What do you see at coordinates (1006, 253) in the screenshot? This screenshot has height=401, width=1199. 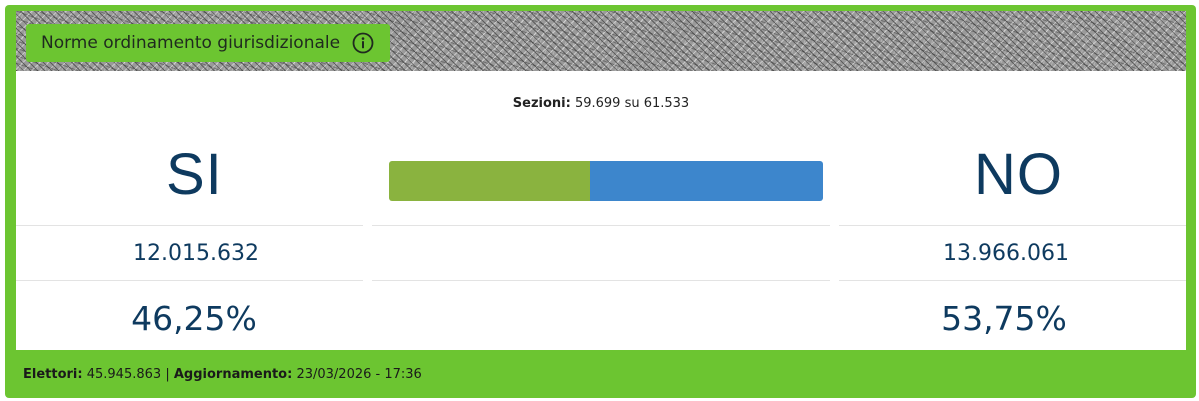 I see `no-votes: 13.966.061` at bounding box center [1006, 253].